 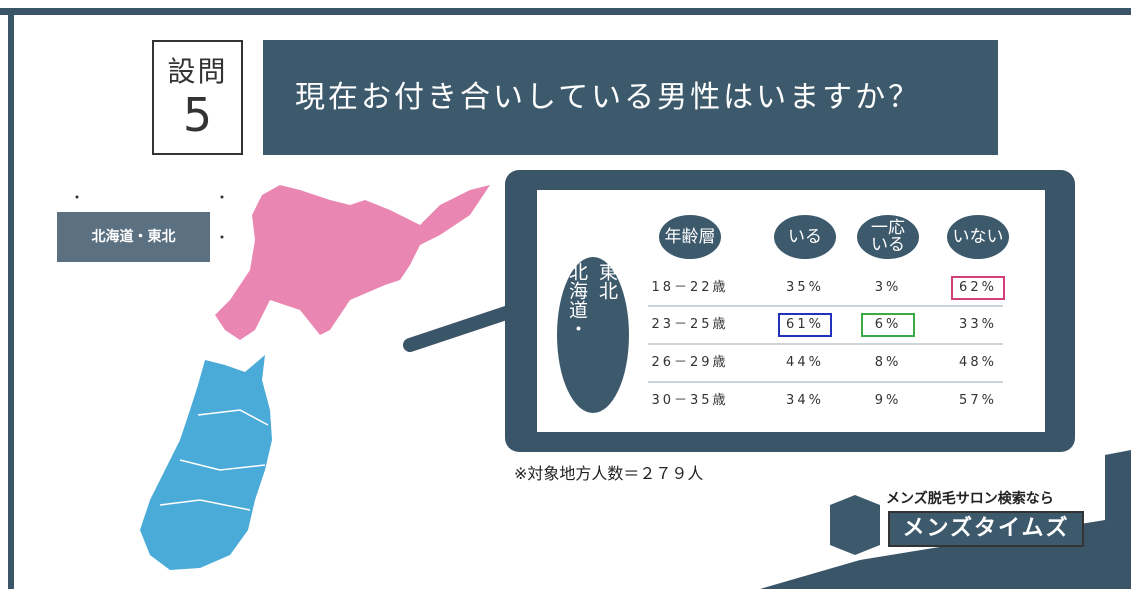 I want to click on column-header: 一応 いる, so click(x=888, y=237).